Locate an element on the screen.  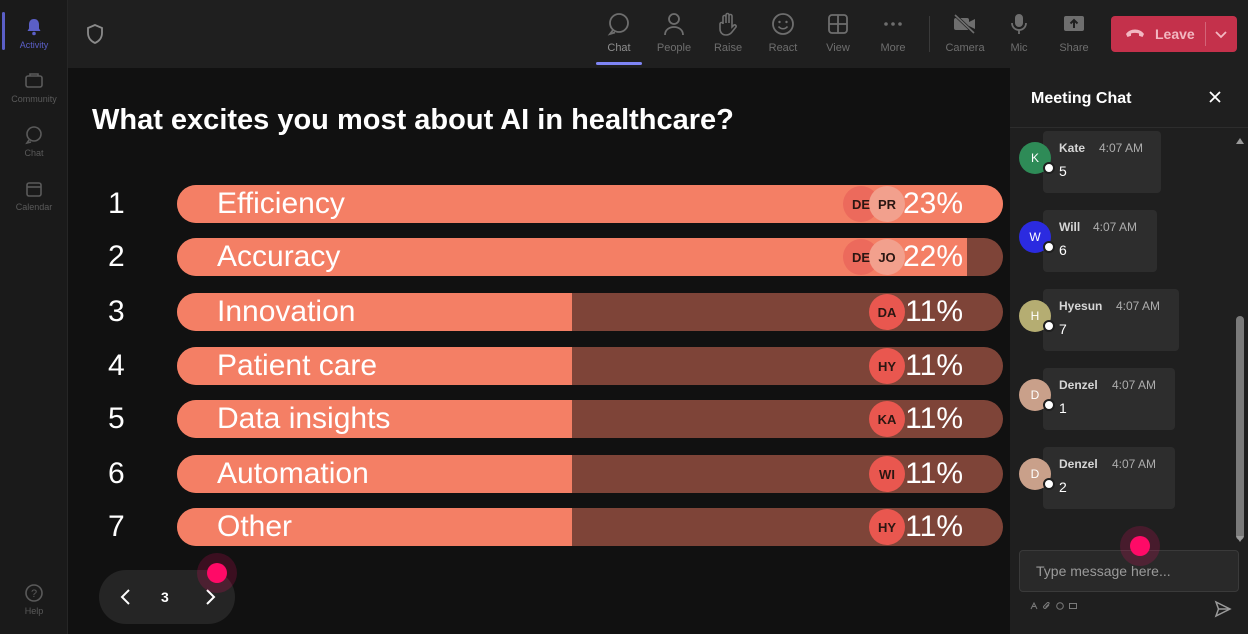
emoji-icon is located at coordinates (1060, 607).